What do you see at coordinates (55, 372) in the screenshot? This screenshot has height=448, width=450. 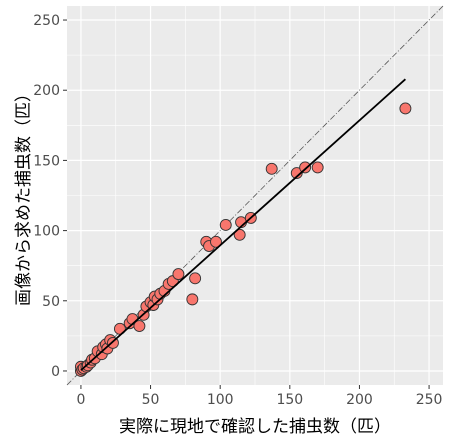 I see `y-tick-label: 0` at bounding box center [55, 372].